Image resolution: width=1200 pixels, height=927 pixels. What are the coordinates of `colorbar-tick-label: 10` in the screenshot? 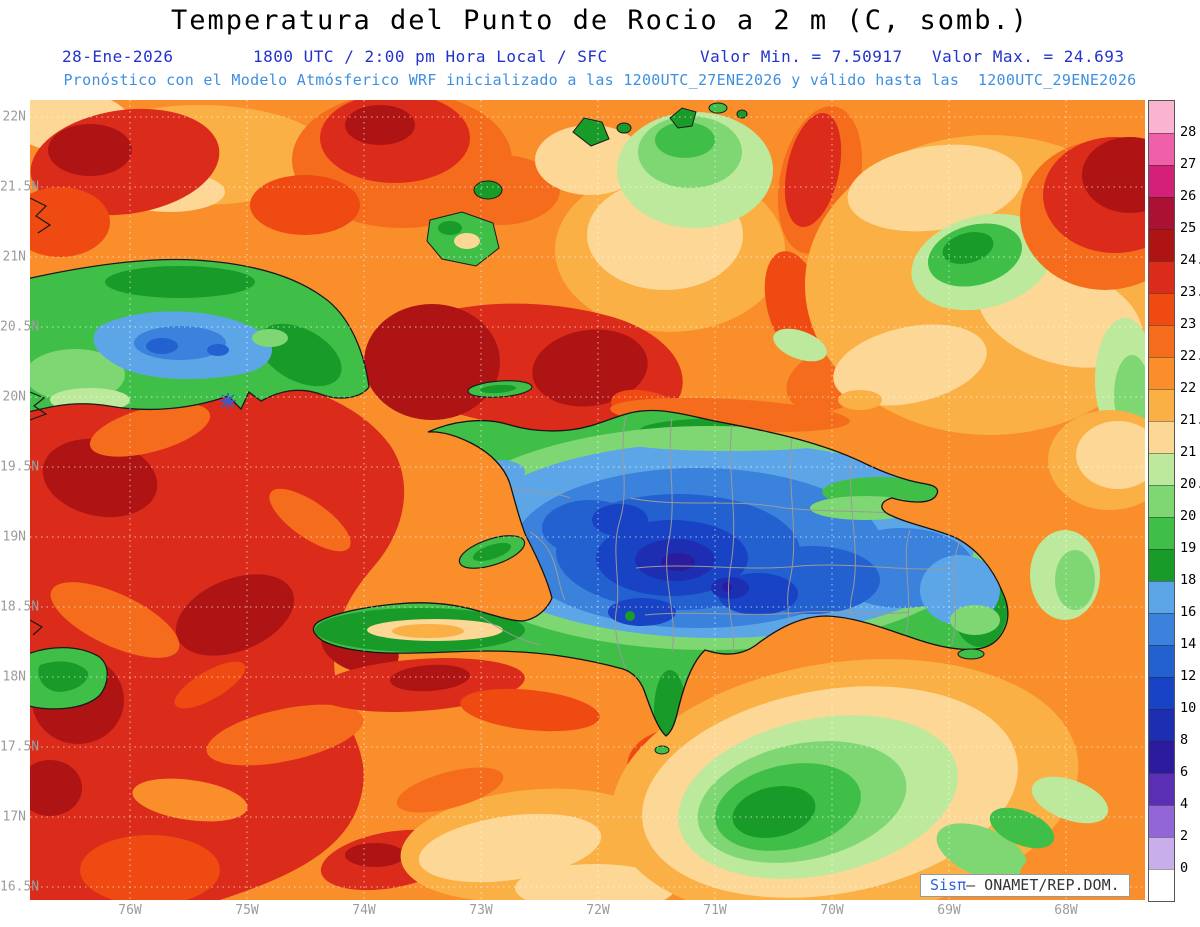 It's located at (1188, 708).